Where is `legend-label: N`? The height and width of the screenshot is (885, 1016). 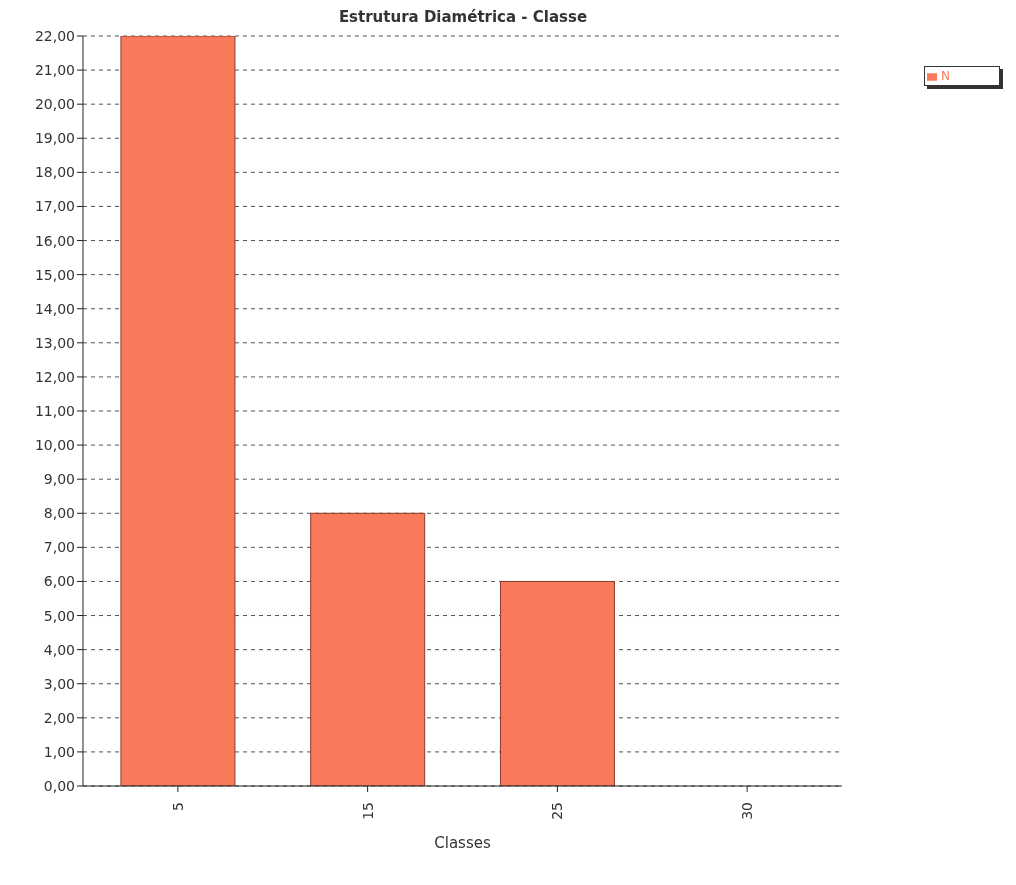
legend-label: N is located at coordinates (945, 76).